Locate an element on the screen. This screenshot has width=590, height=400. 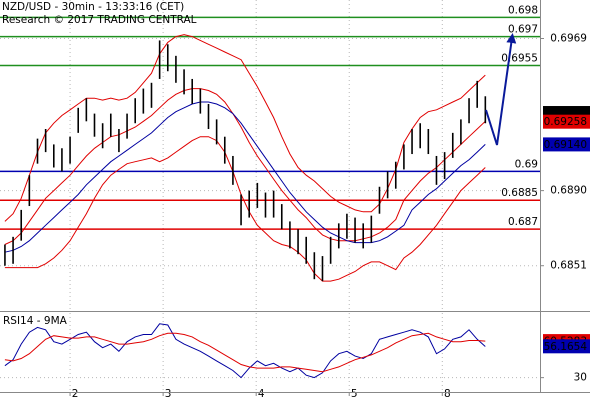
level-label: 0.697 is located at coordinates (523, 30).